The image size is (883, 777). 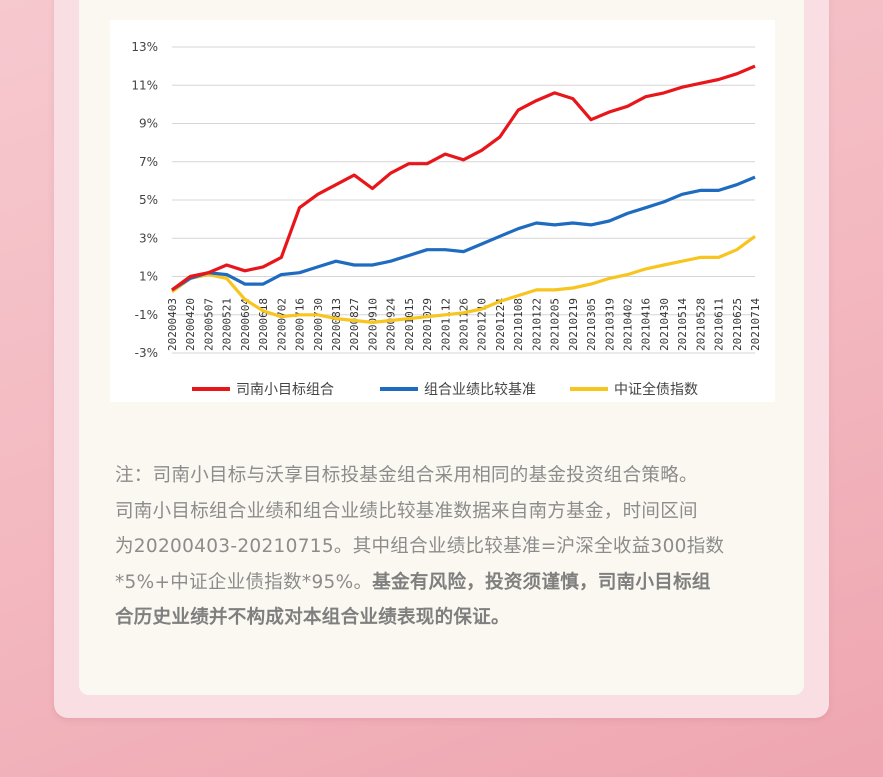 I want to click on x-tick-label: 20201126, so click(x=464, y=324).